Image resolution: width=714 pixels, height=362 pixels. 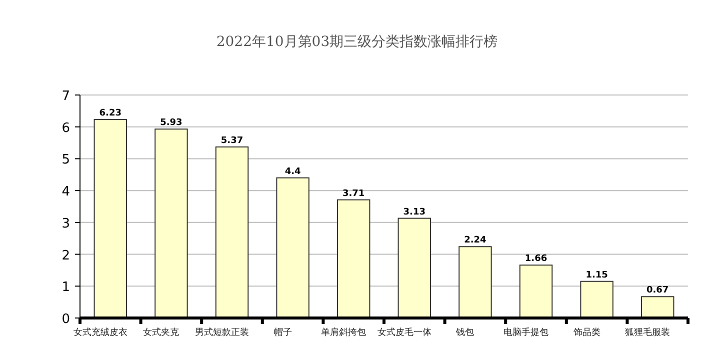 What do you see at coordinates (536, 259) in the screenshot?
I see `data-label: 1.66` at bounding box center [536, 259].